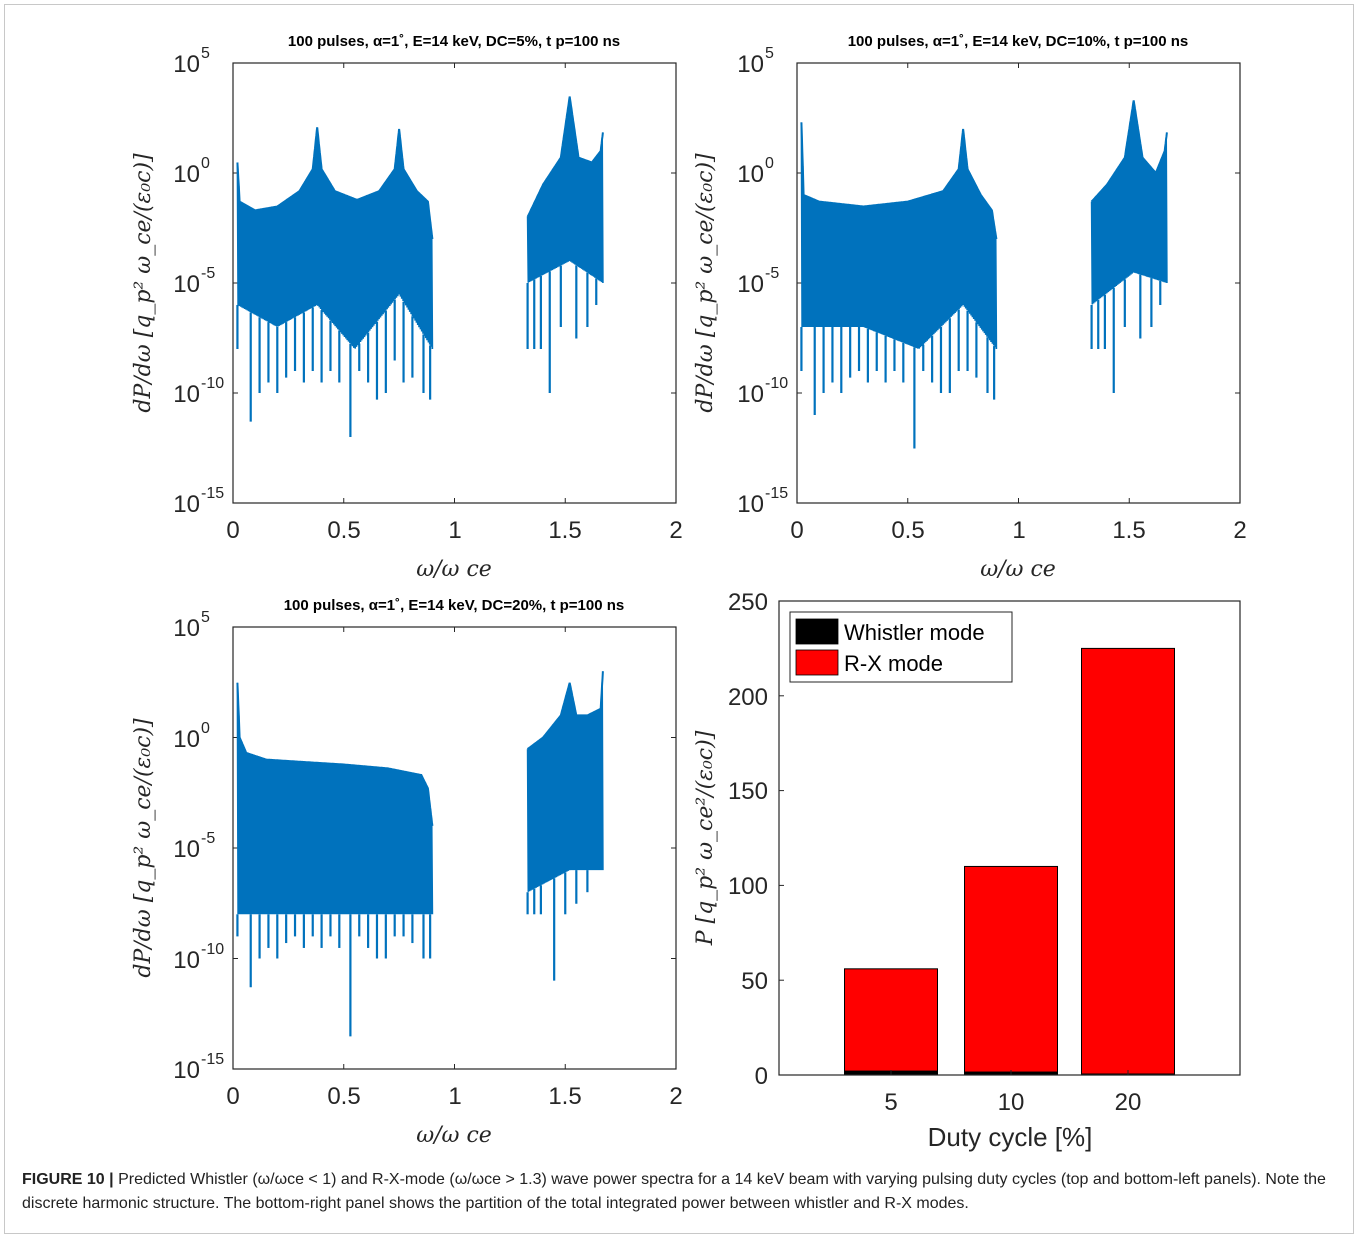 The height and width of the screenshot is (1240, 1360). What do you see at coordinates (68, 1179) in the screenshot?
I see `caption-label: FIGURE 10 |` at bounding box center [68, 1179].